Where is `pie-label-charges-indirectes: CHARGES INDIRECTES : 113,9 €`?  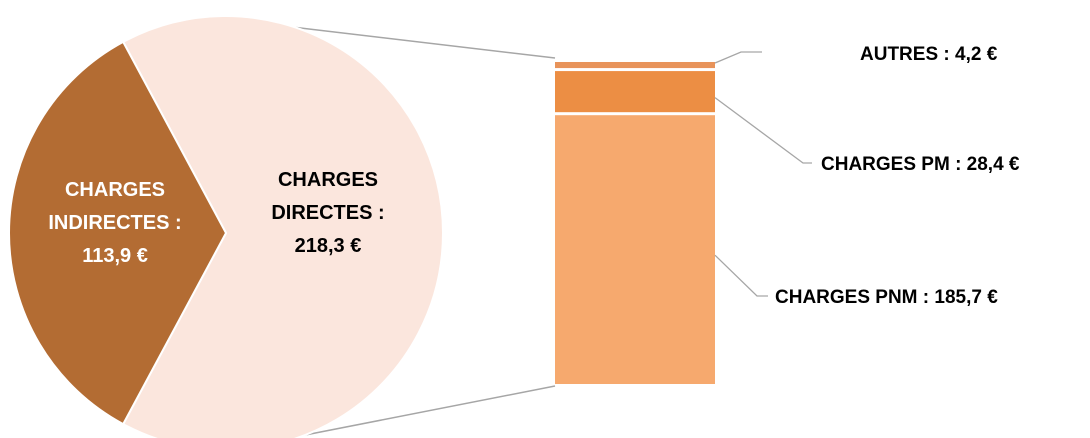
pie-label-charges-indirectes: CHARGES INDIRECTES : 113,9 € is located at coordinates (114, 223).